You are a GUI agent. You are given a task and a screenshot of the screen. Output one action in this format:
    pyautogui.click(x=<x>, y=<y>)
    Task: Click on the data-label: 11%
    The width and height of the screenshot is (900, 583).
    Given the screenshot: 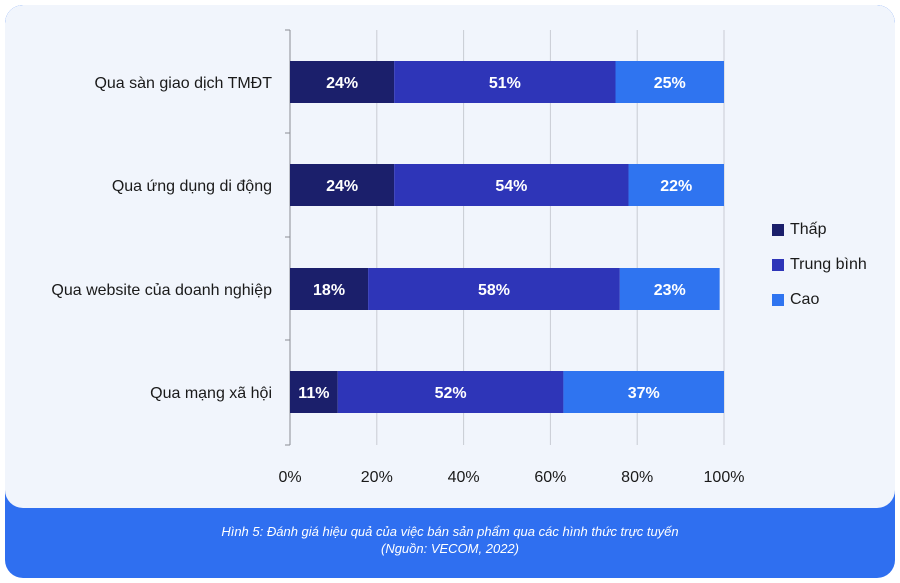 What is the action you would take?
    pyautogui.click(x=313, y=393)
    